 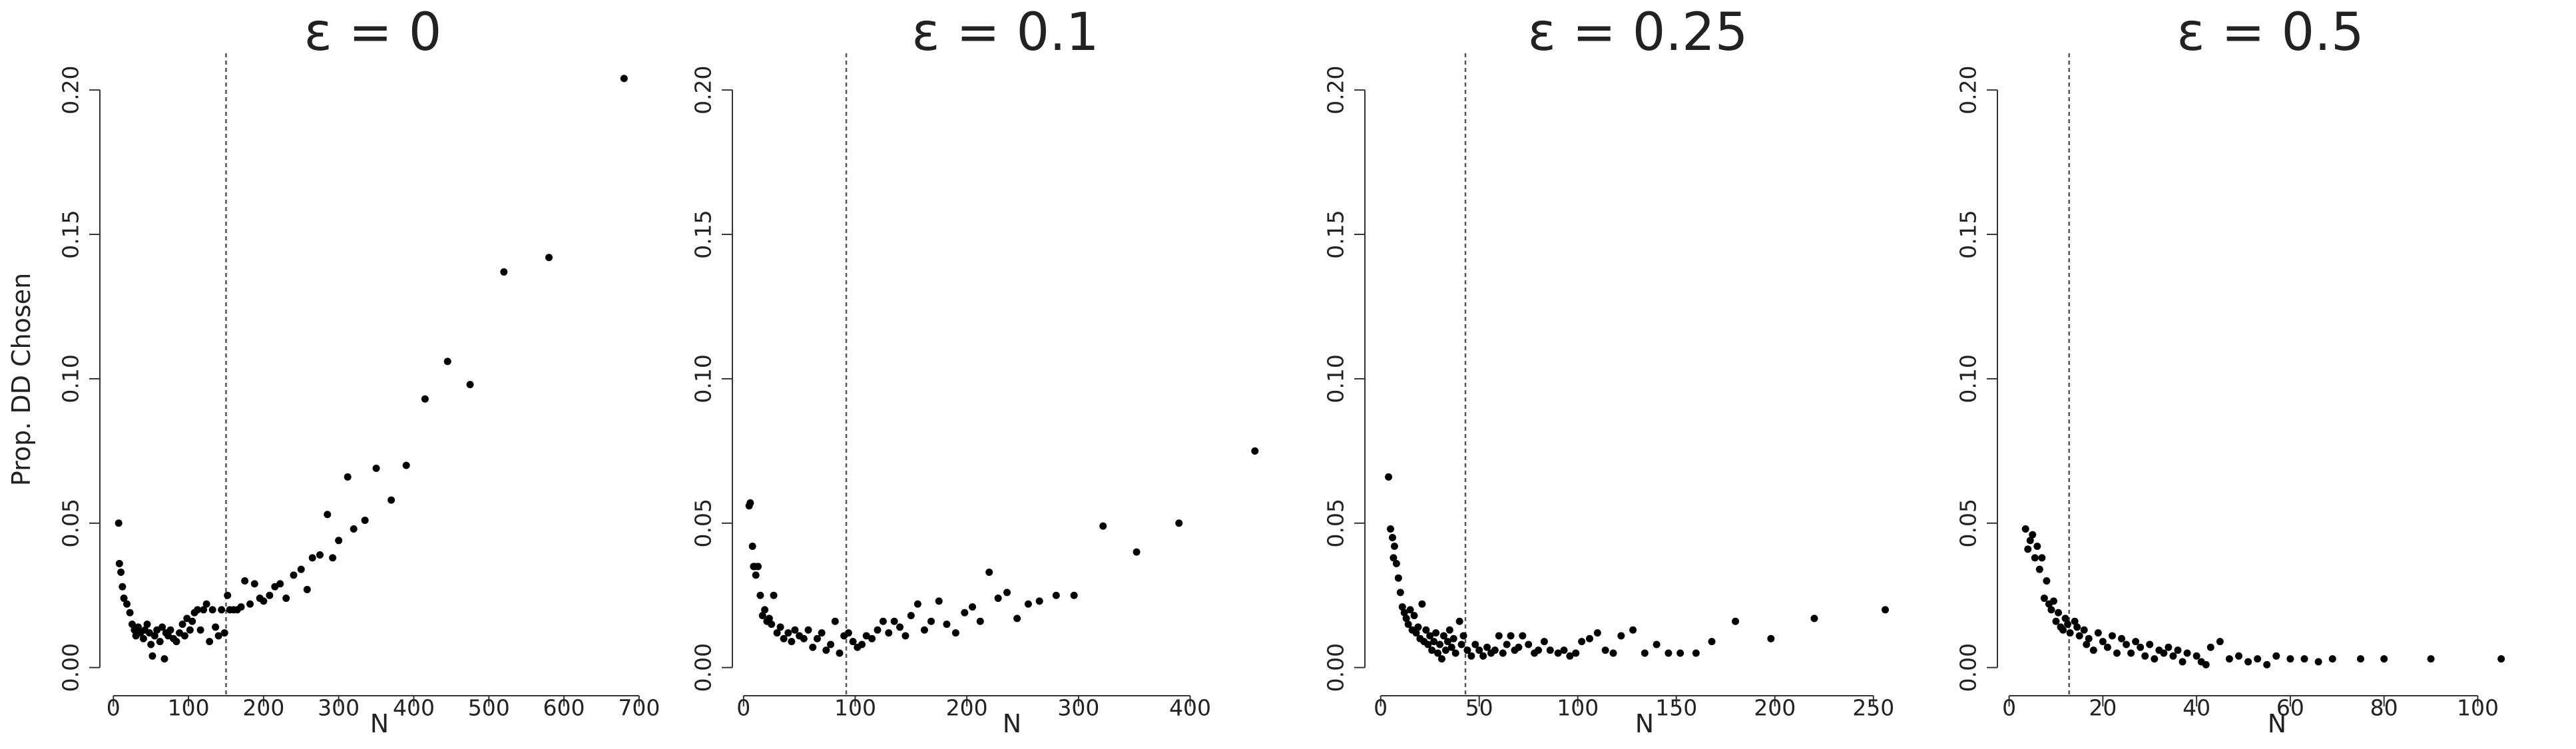 I want to click on x-axis-label: N, so click(x=380, y=723).